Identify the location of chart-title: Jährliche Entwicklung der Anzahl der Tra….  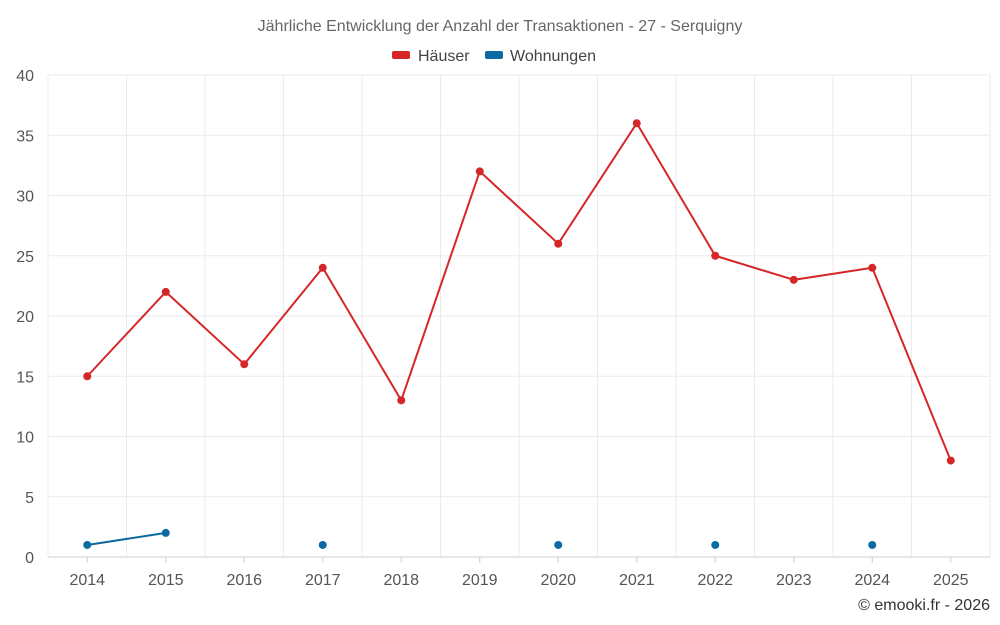
(500, 26).